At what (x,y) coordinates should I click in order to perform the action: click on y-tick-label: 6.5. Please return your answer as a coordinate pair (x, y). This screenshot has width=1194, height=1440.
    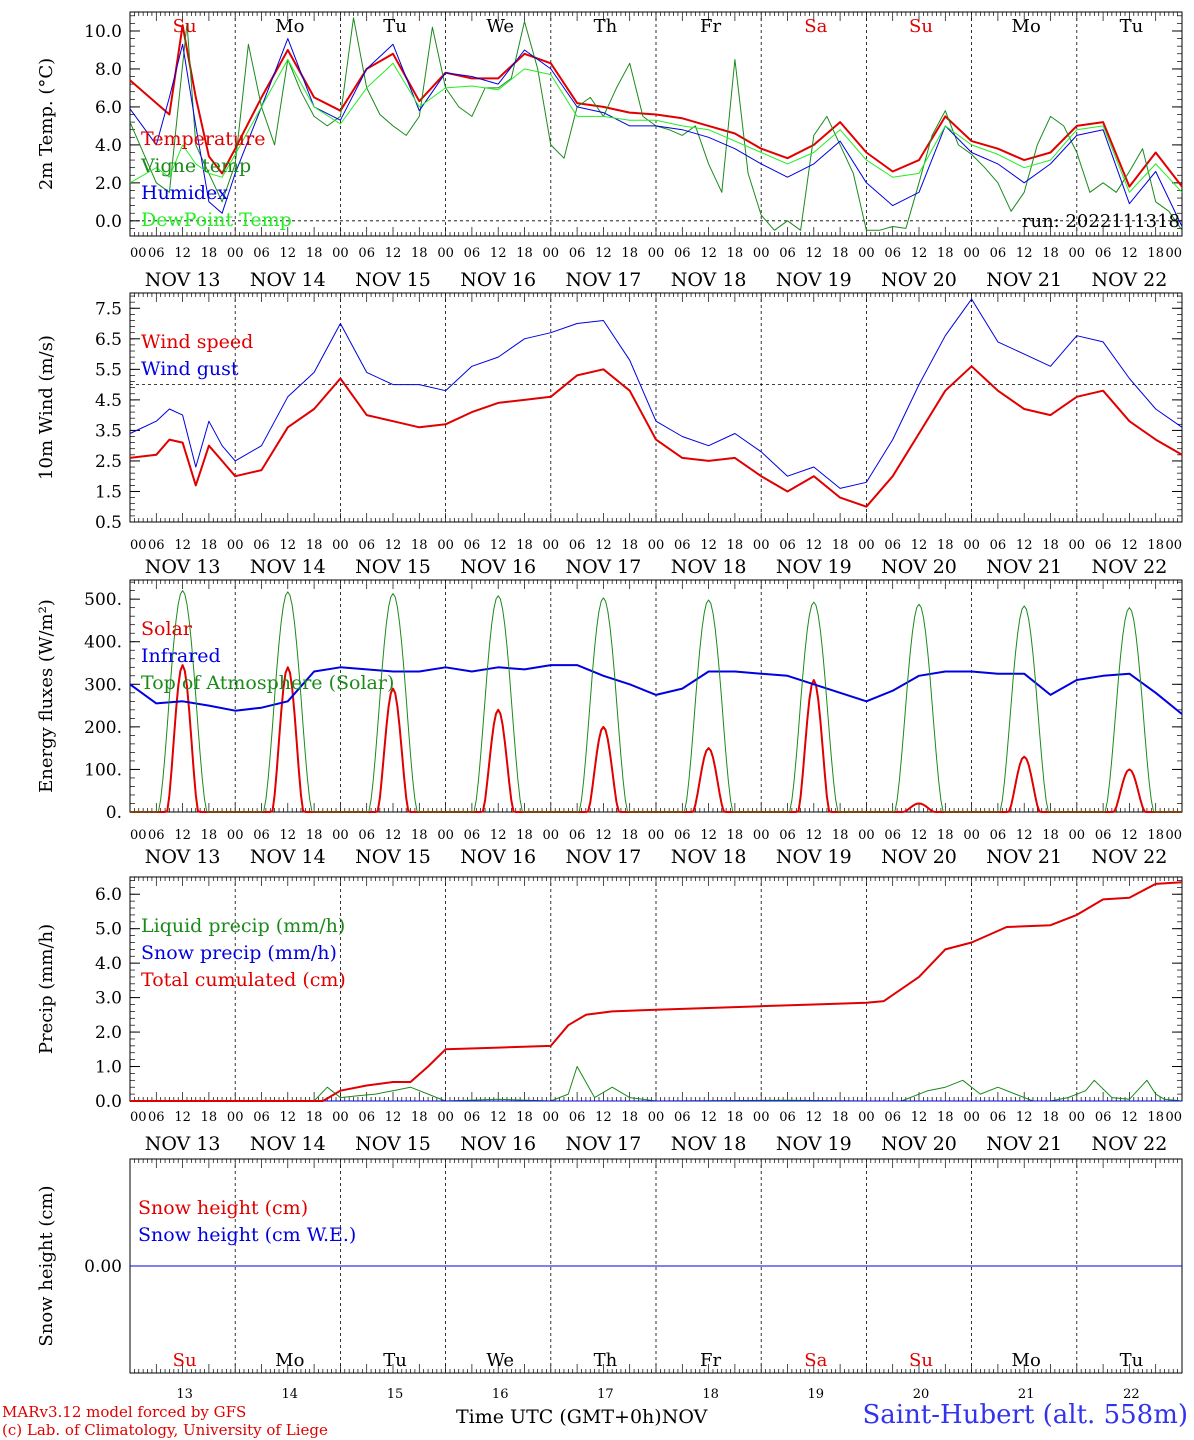
    Looking at the image, I should click on (108, 340).